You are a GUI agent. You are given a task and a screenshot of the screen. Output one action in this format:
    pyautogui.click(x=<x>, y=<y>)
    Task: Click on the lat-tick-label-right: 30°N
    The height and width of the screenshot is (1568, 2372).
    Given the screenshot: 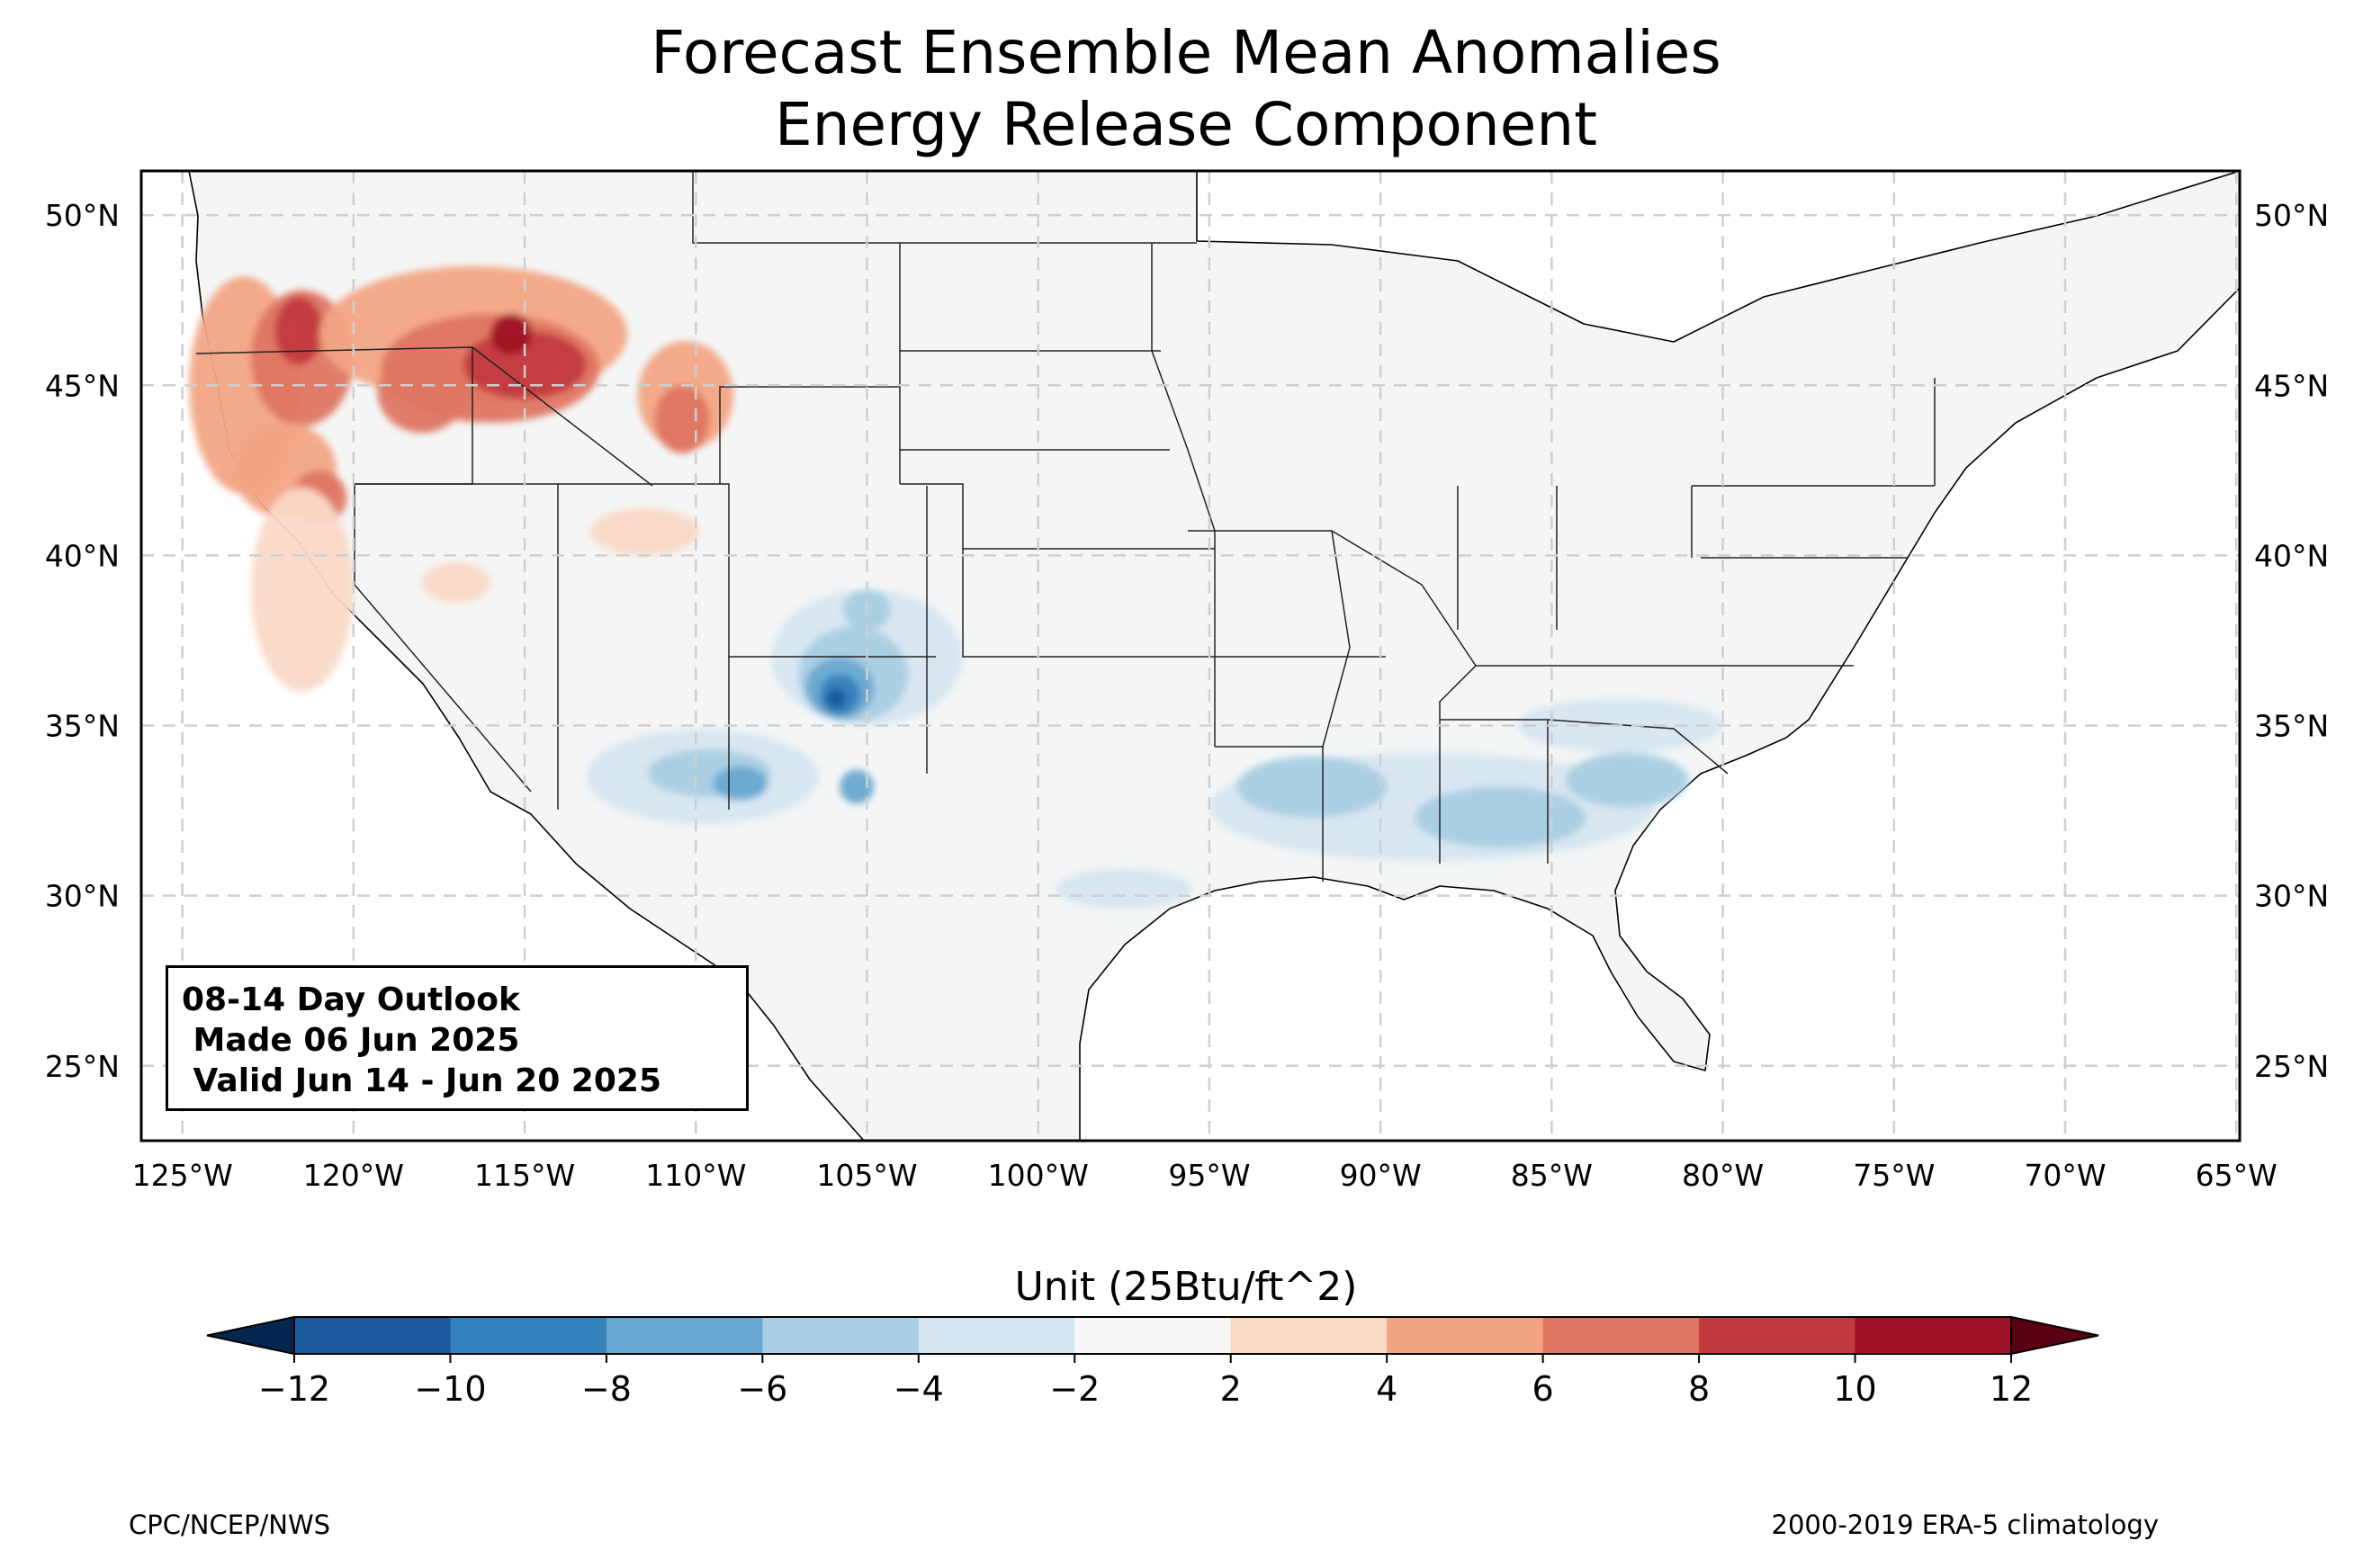 What is the action you would take?
    pyautogui.click(x=2291, y=896)
    